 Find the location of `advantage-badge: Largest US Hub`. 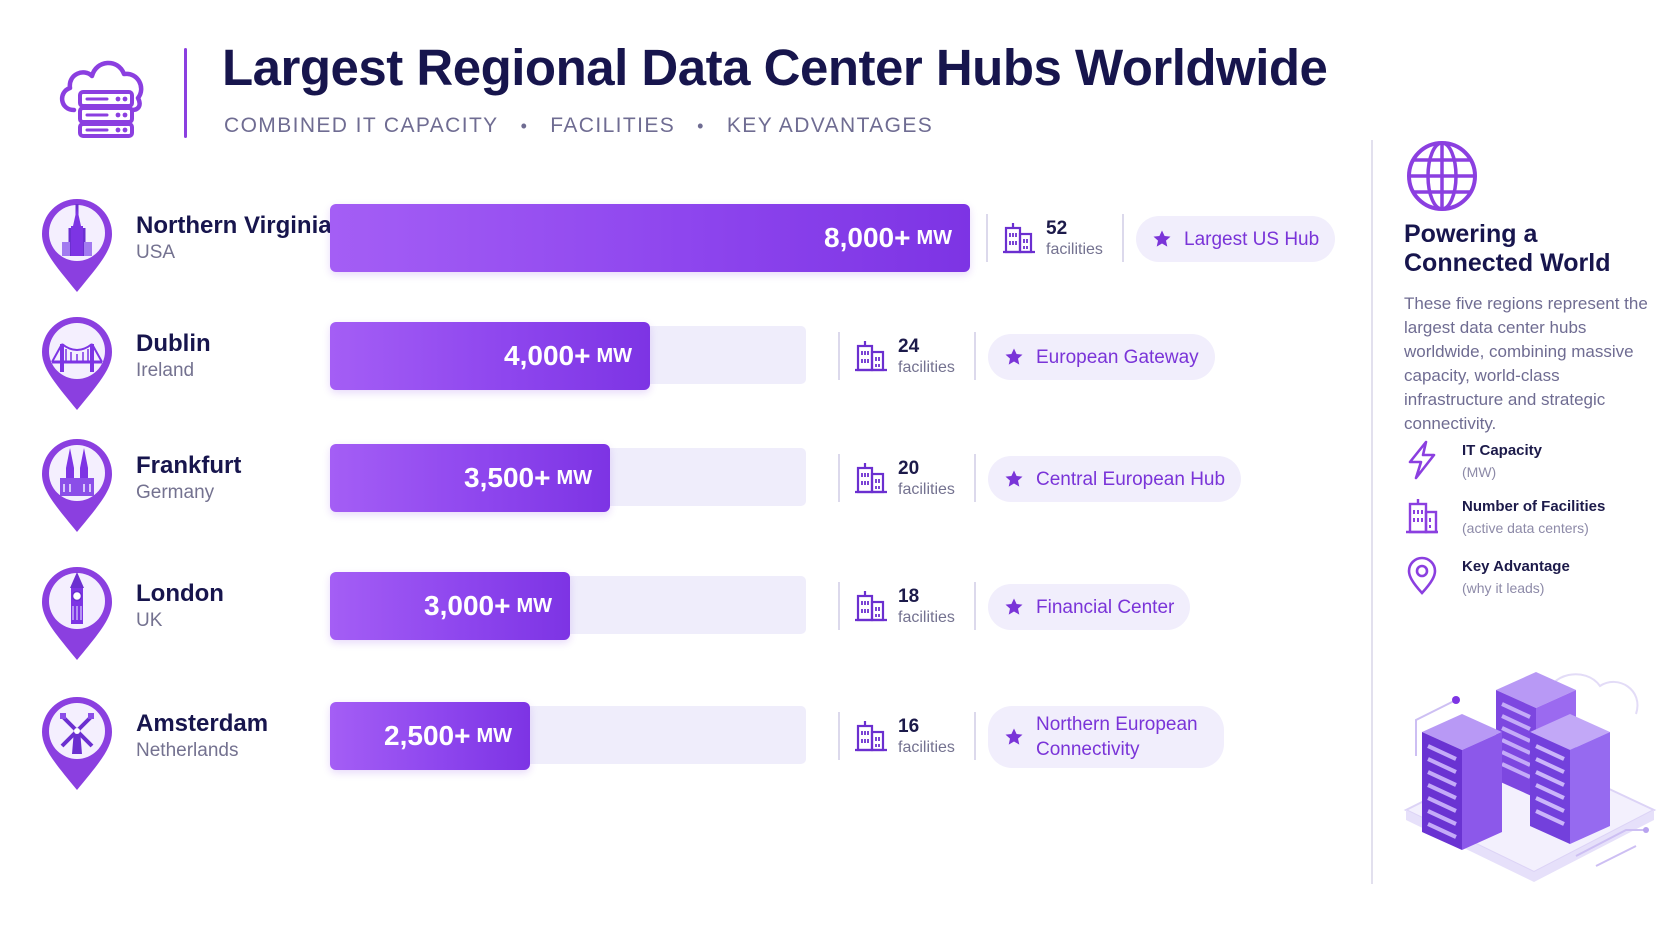

advantage-badge: Largest US Hub is located at coordinates (1236, 239).